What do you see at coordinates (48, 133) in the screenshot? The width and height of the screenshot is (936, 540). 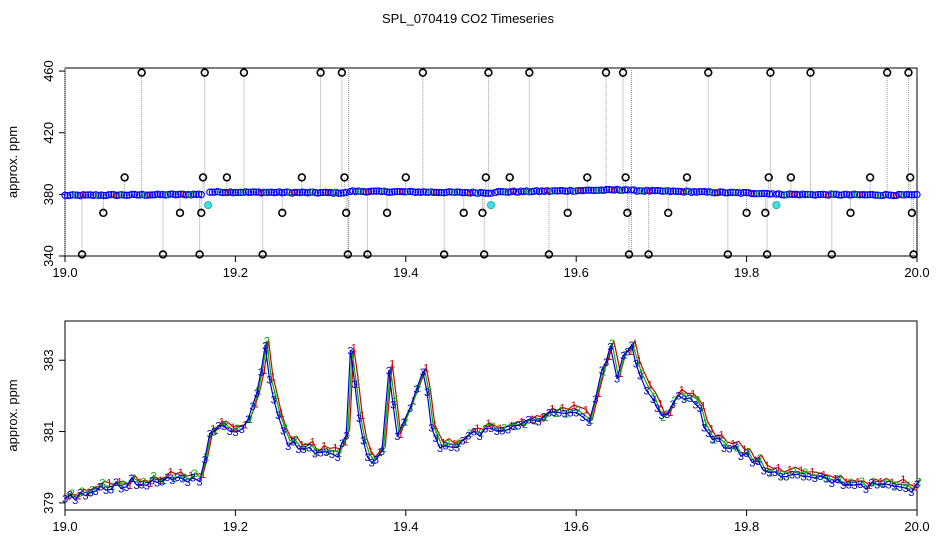 I see `y-tick-label: 420` at bounding box center [48, 133].